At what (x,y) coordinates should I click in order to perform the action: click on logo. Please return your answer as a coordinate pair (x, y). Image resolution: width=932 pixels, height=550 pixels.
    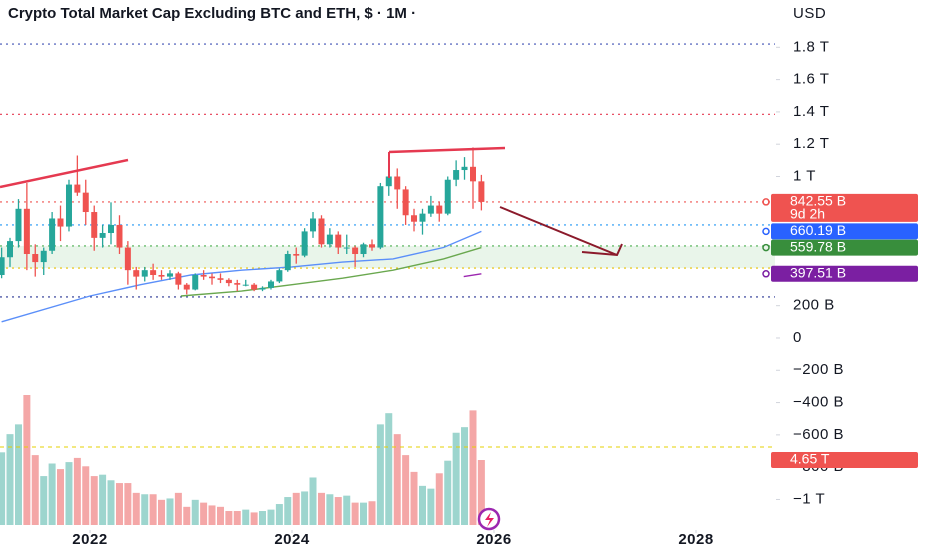
    Looking at the image, I should click on (489, 519).